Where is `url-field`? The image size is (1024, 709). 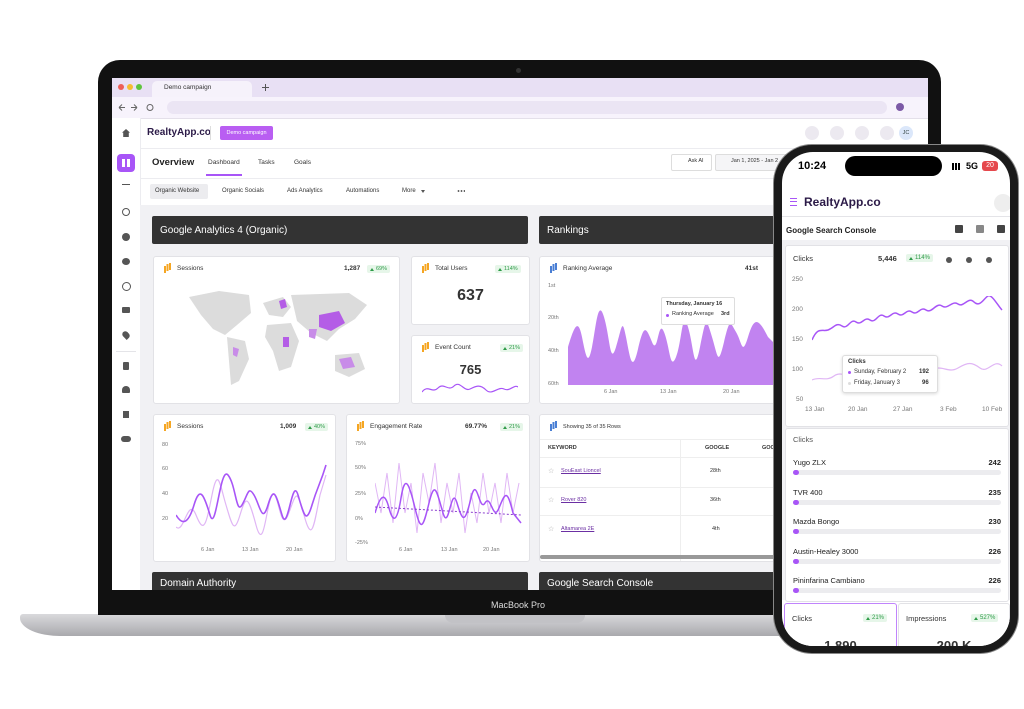 url-field is located at coordinates (527, 107).